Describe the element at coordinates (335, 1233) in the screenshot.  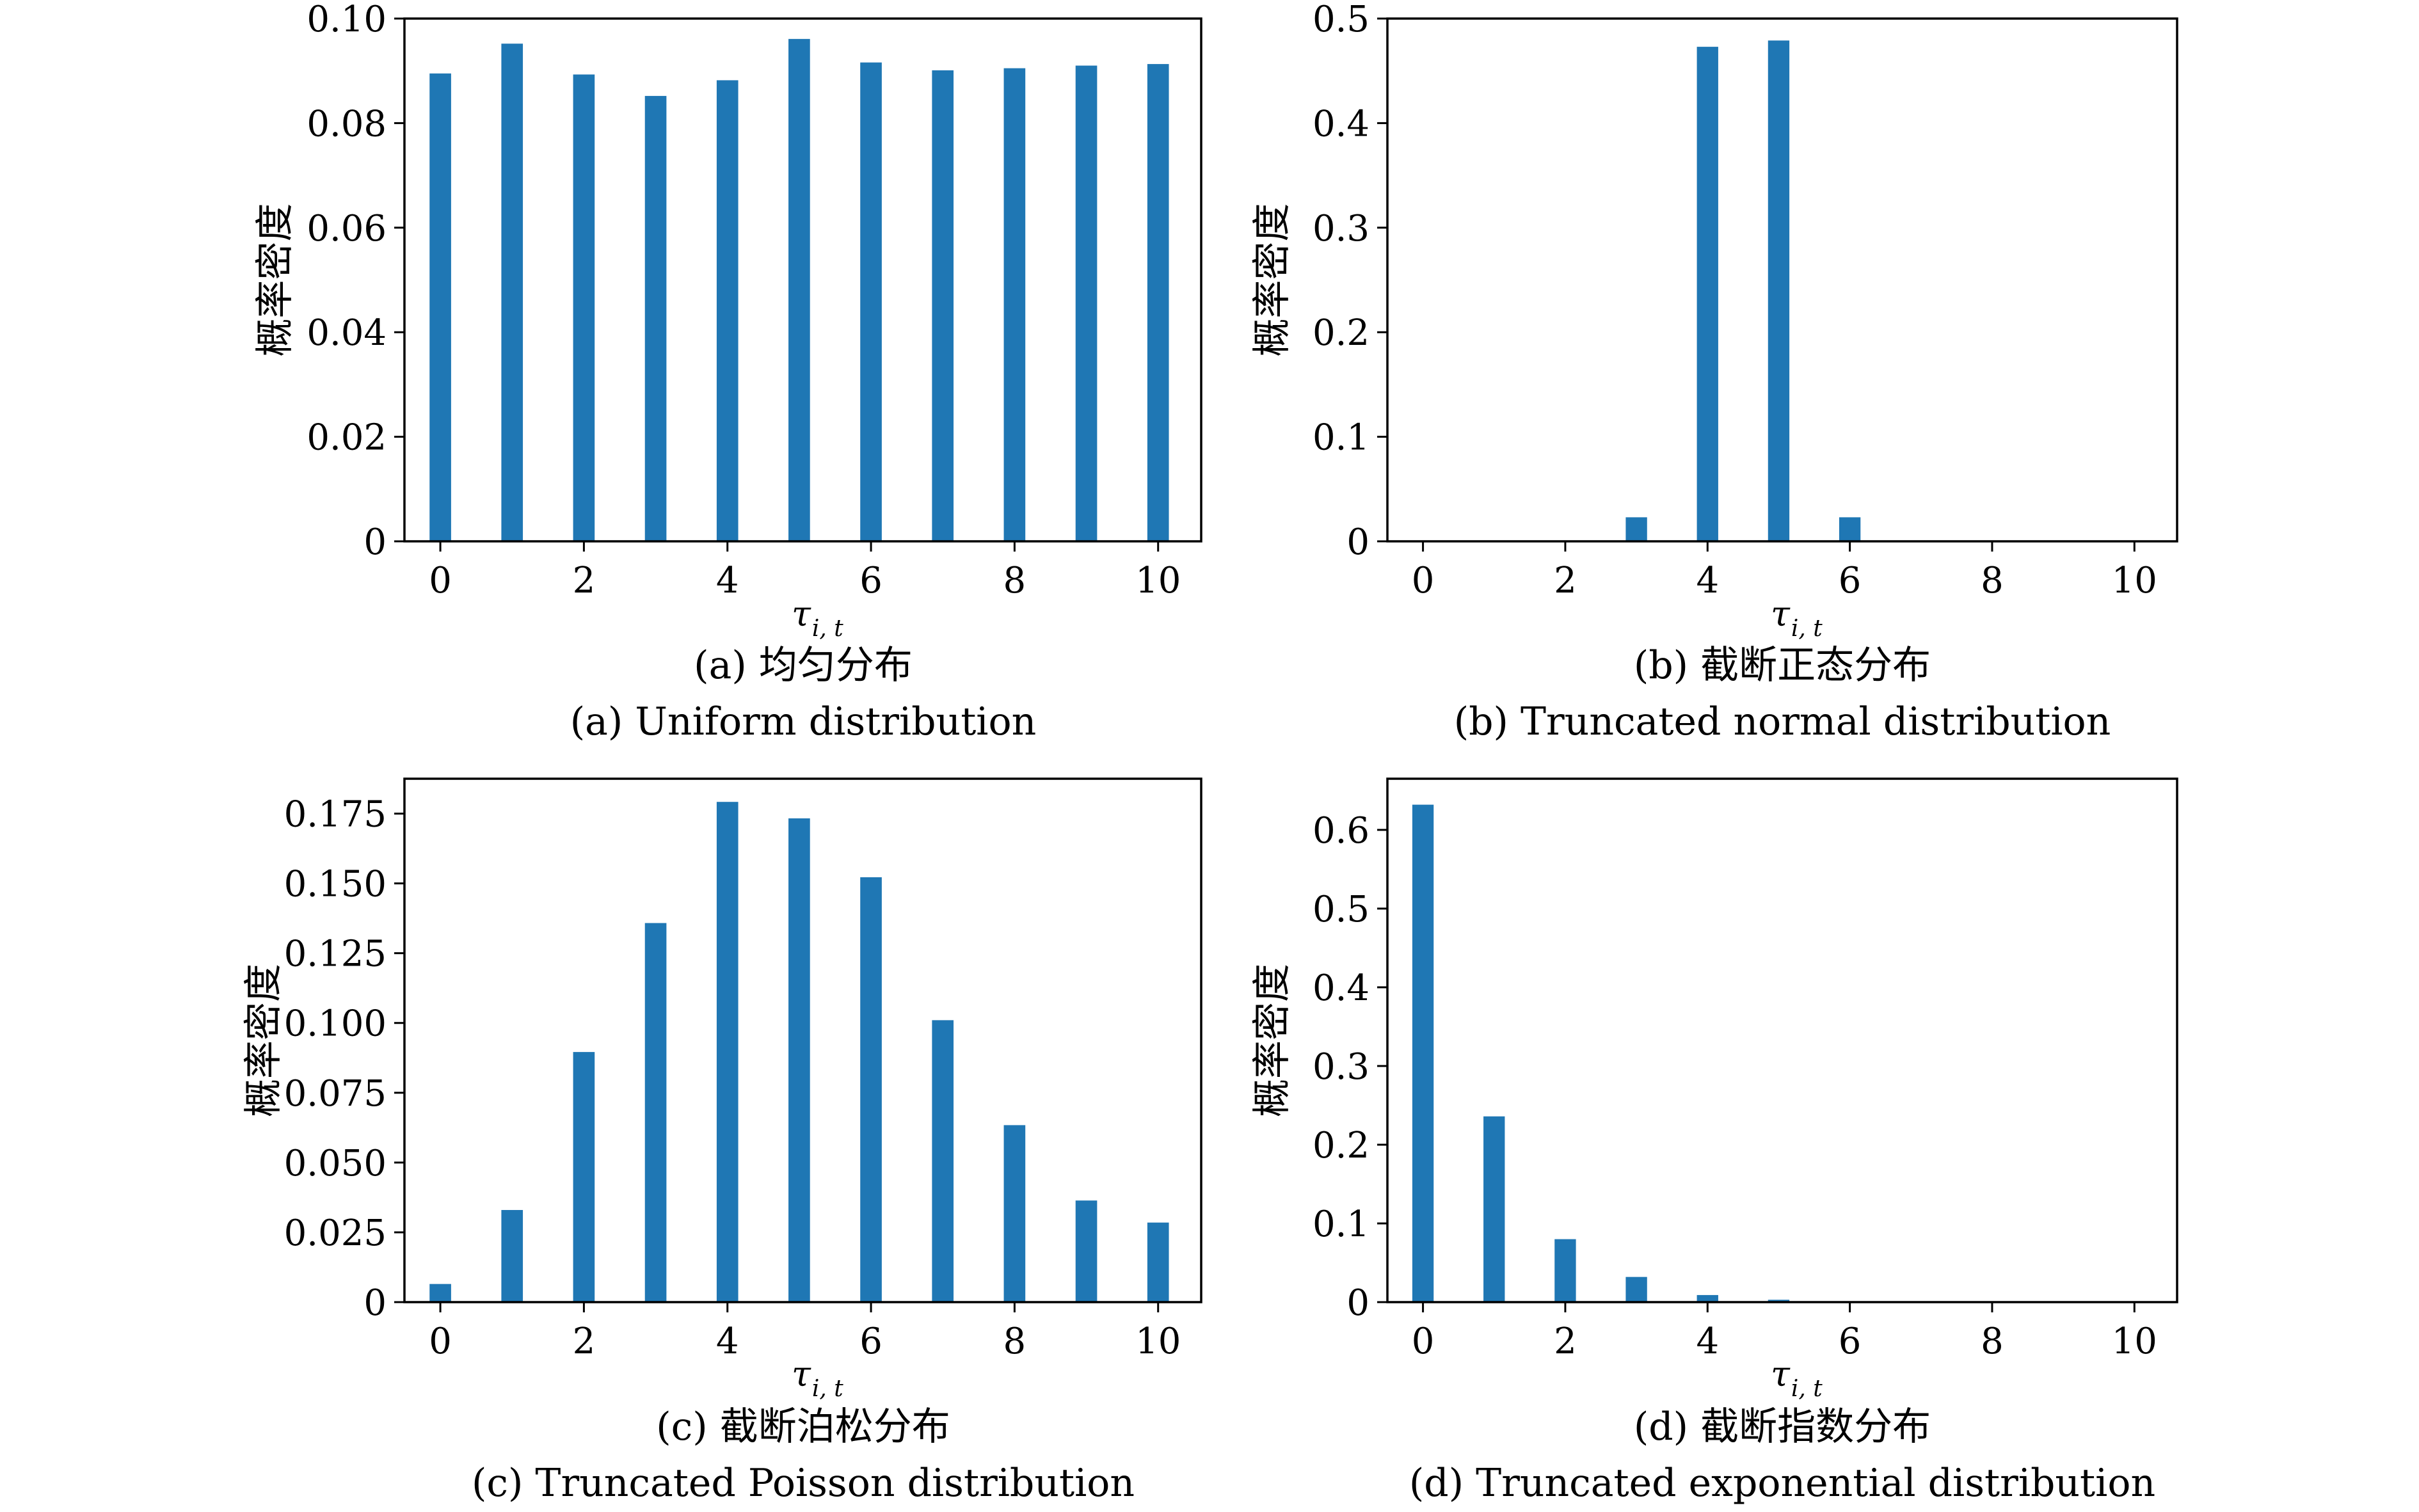
I see `y-tick-label: 0.025` at that location.